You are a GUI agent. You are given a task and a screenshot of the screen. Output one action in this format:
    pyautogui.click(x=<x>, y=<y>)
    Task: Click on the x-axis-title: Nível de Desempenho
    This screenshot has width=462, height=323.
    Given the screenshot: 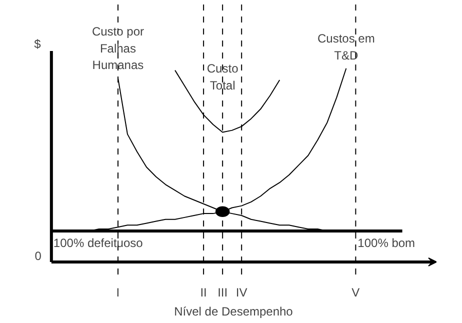 What is the action you would take?
    pyautogui.click(x=234, y=311)
    